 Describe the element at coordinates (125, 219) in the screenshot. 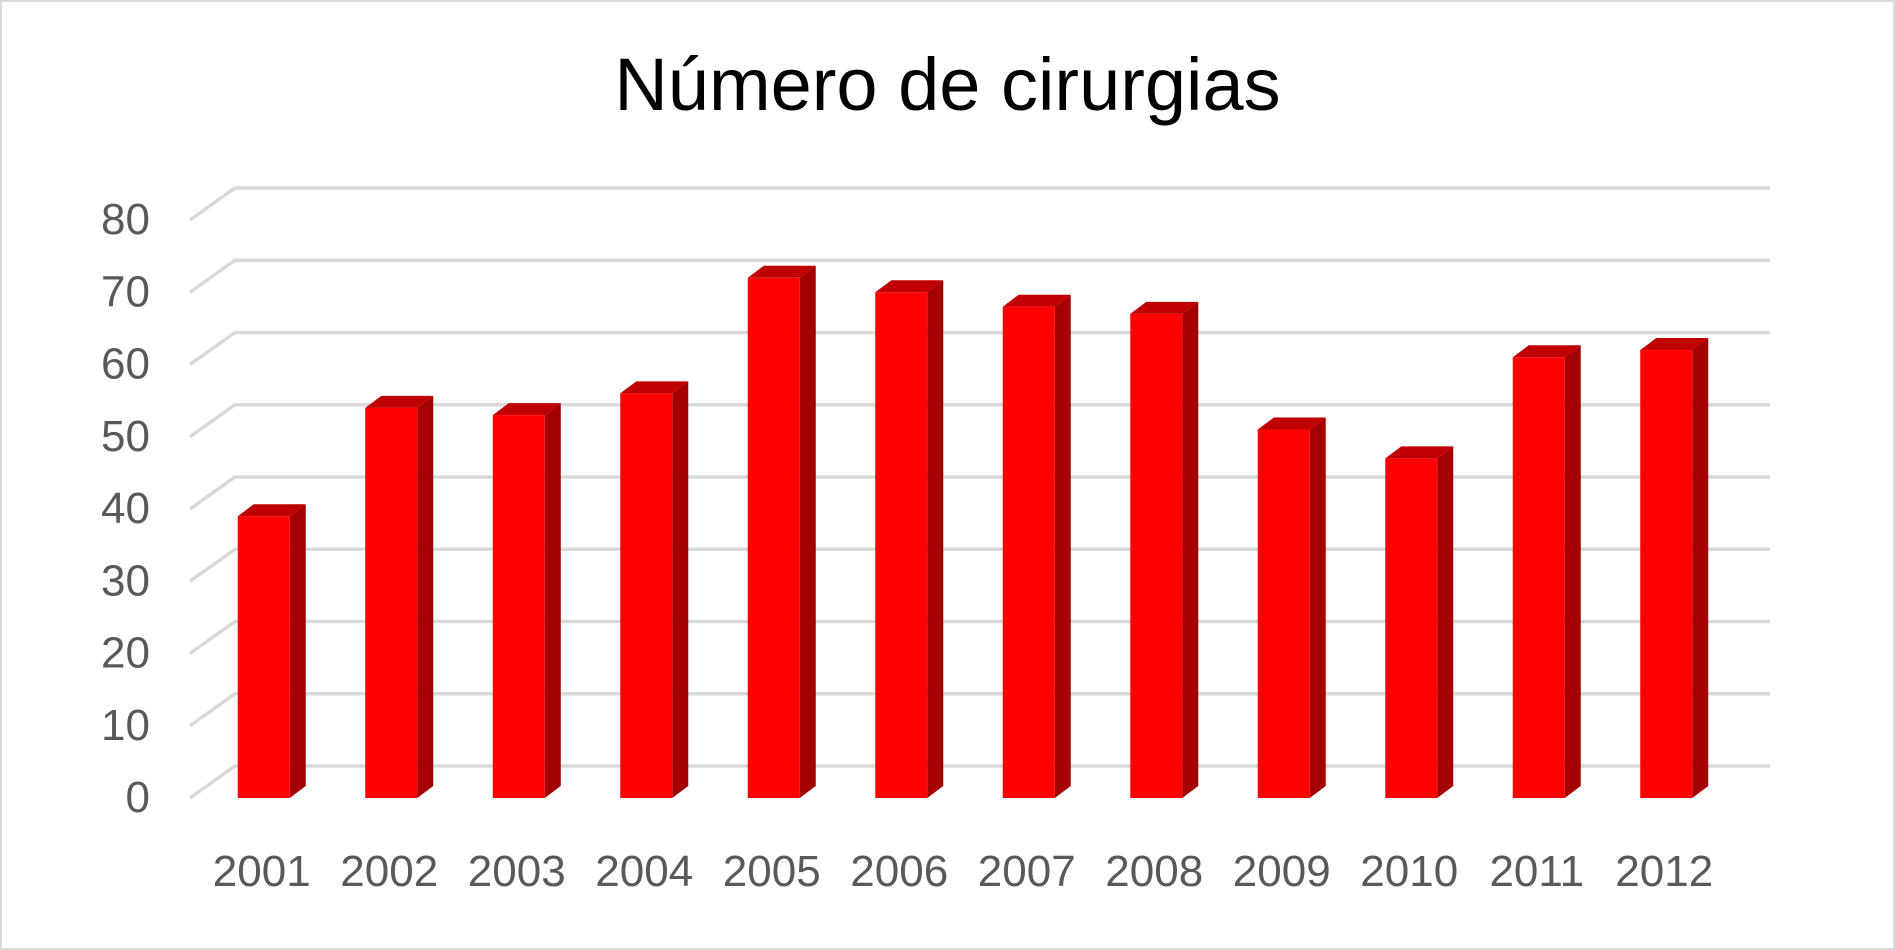

I see `y-tick-label: 80` at that location.